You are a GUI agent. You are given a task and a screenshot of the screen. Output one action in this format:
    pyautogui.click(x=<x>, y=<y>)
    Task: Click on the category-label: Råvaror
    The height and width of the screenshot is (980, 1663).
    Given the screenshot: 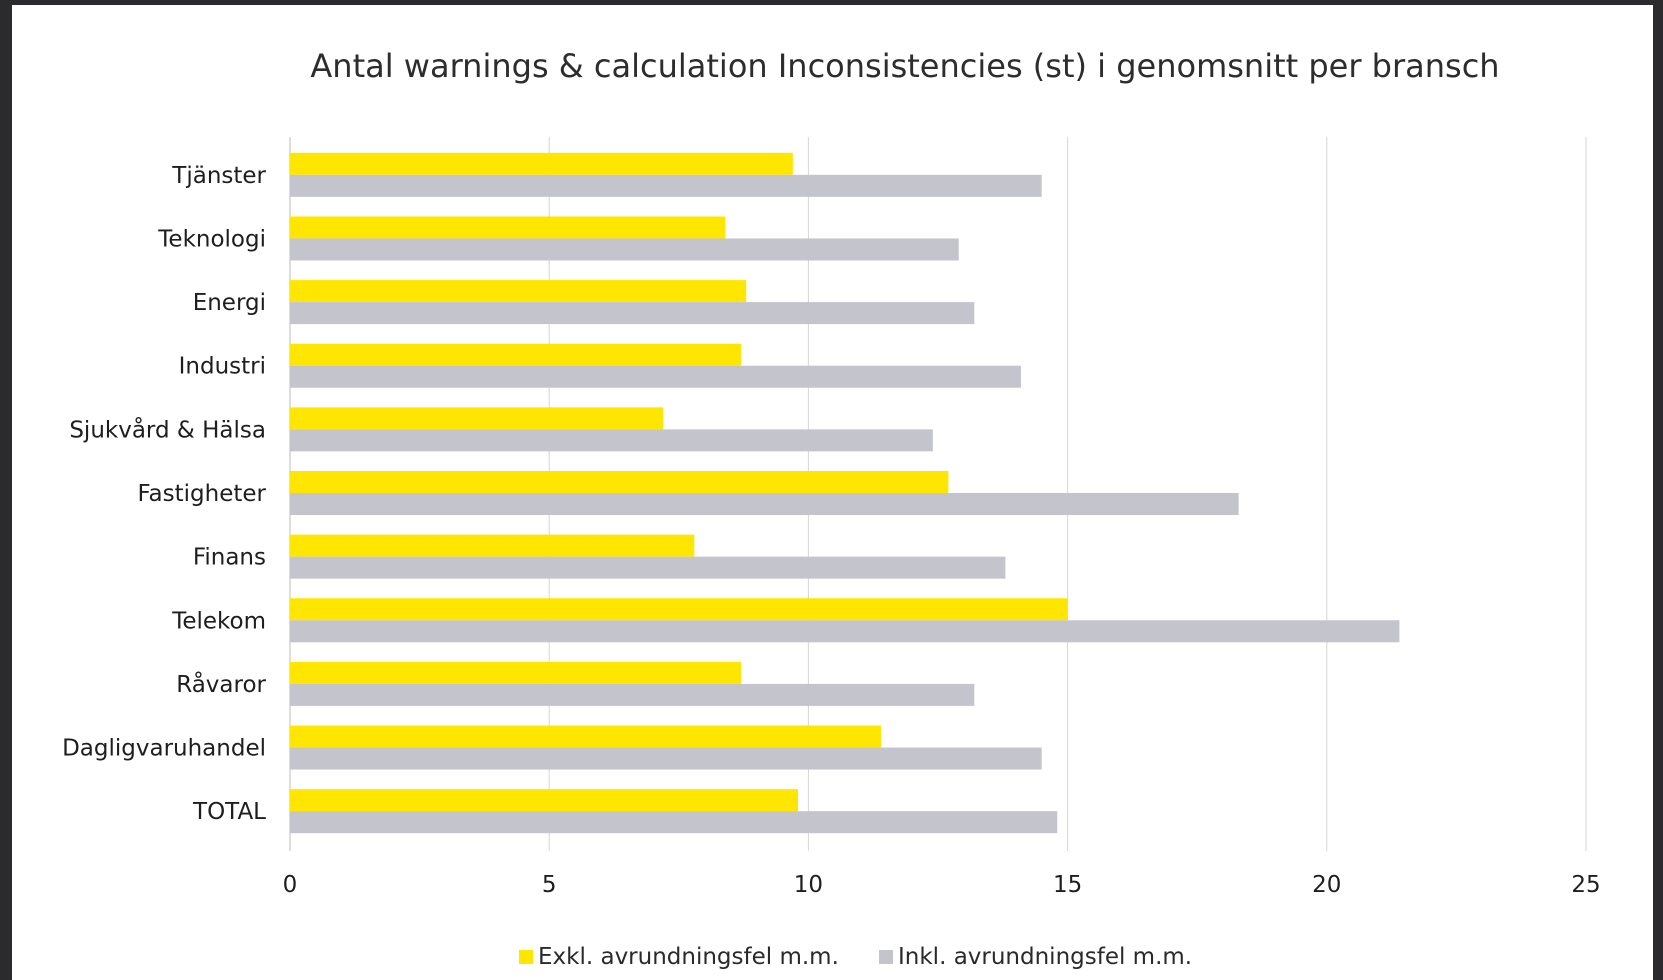 What is the action you would take?
    pyautogui.click(x=221, y=684)
    